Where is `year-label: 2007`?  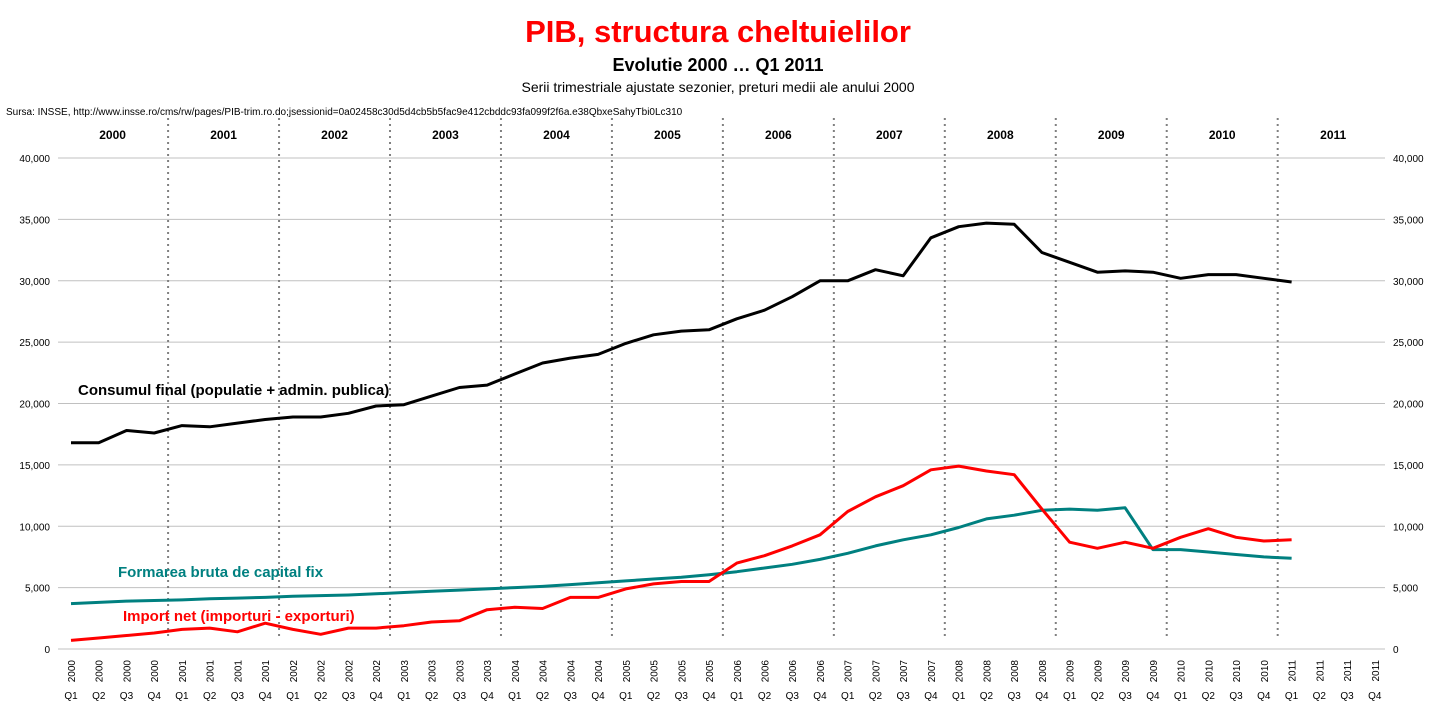 year-label: 2007 is located at coordinates (889, 135).